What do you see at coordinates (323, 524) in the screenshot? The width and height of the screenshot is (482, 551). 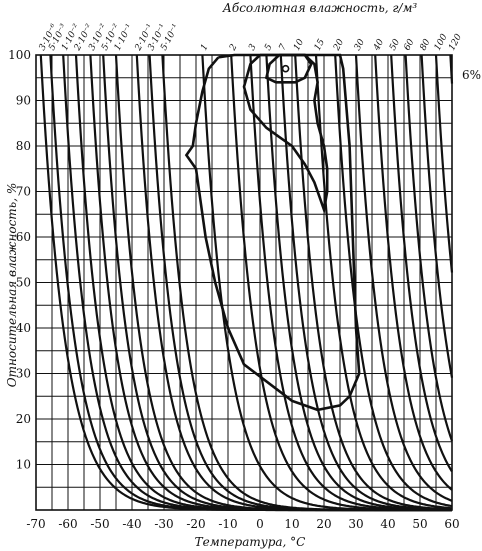 I see `x-tick-label: 20` at bounding box center [323, 524].